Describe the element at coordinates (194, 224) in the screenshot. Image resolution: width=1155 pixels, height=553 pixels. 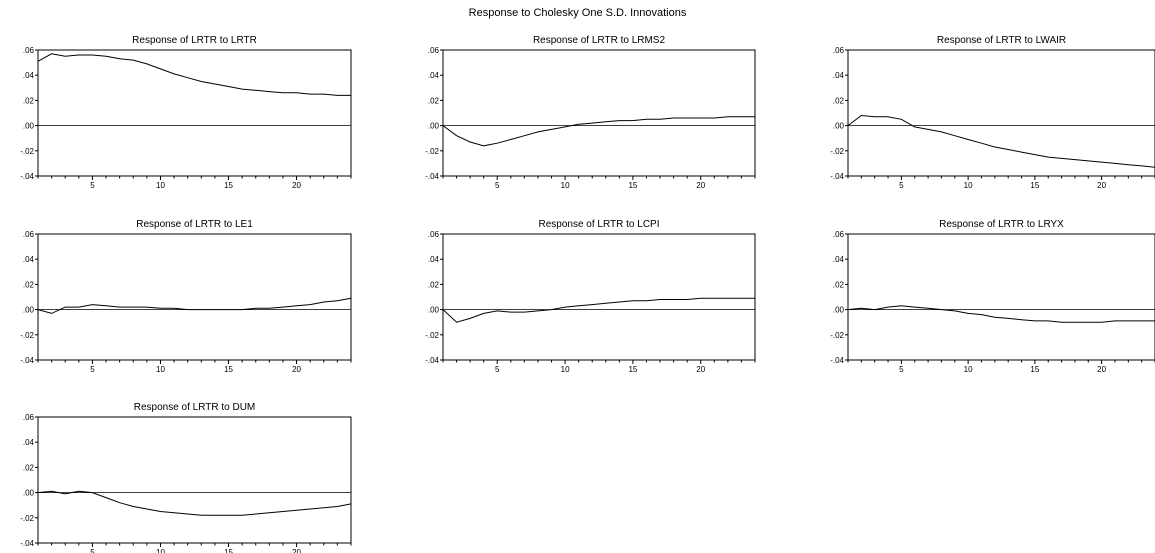
I see `panel-title: Response of LRTR to LE1` at that location.